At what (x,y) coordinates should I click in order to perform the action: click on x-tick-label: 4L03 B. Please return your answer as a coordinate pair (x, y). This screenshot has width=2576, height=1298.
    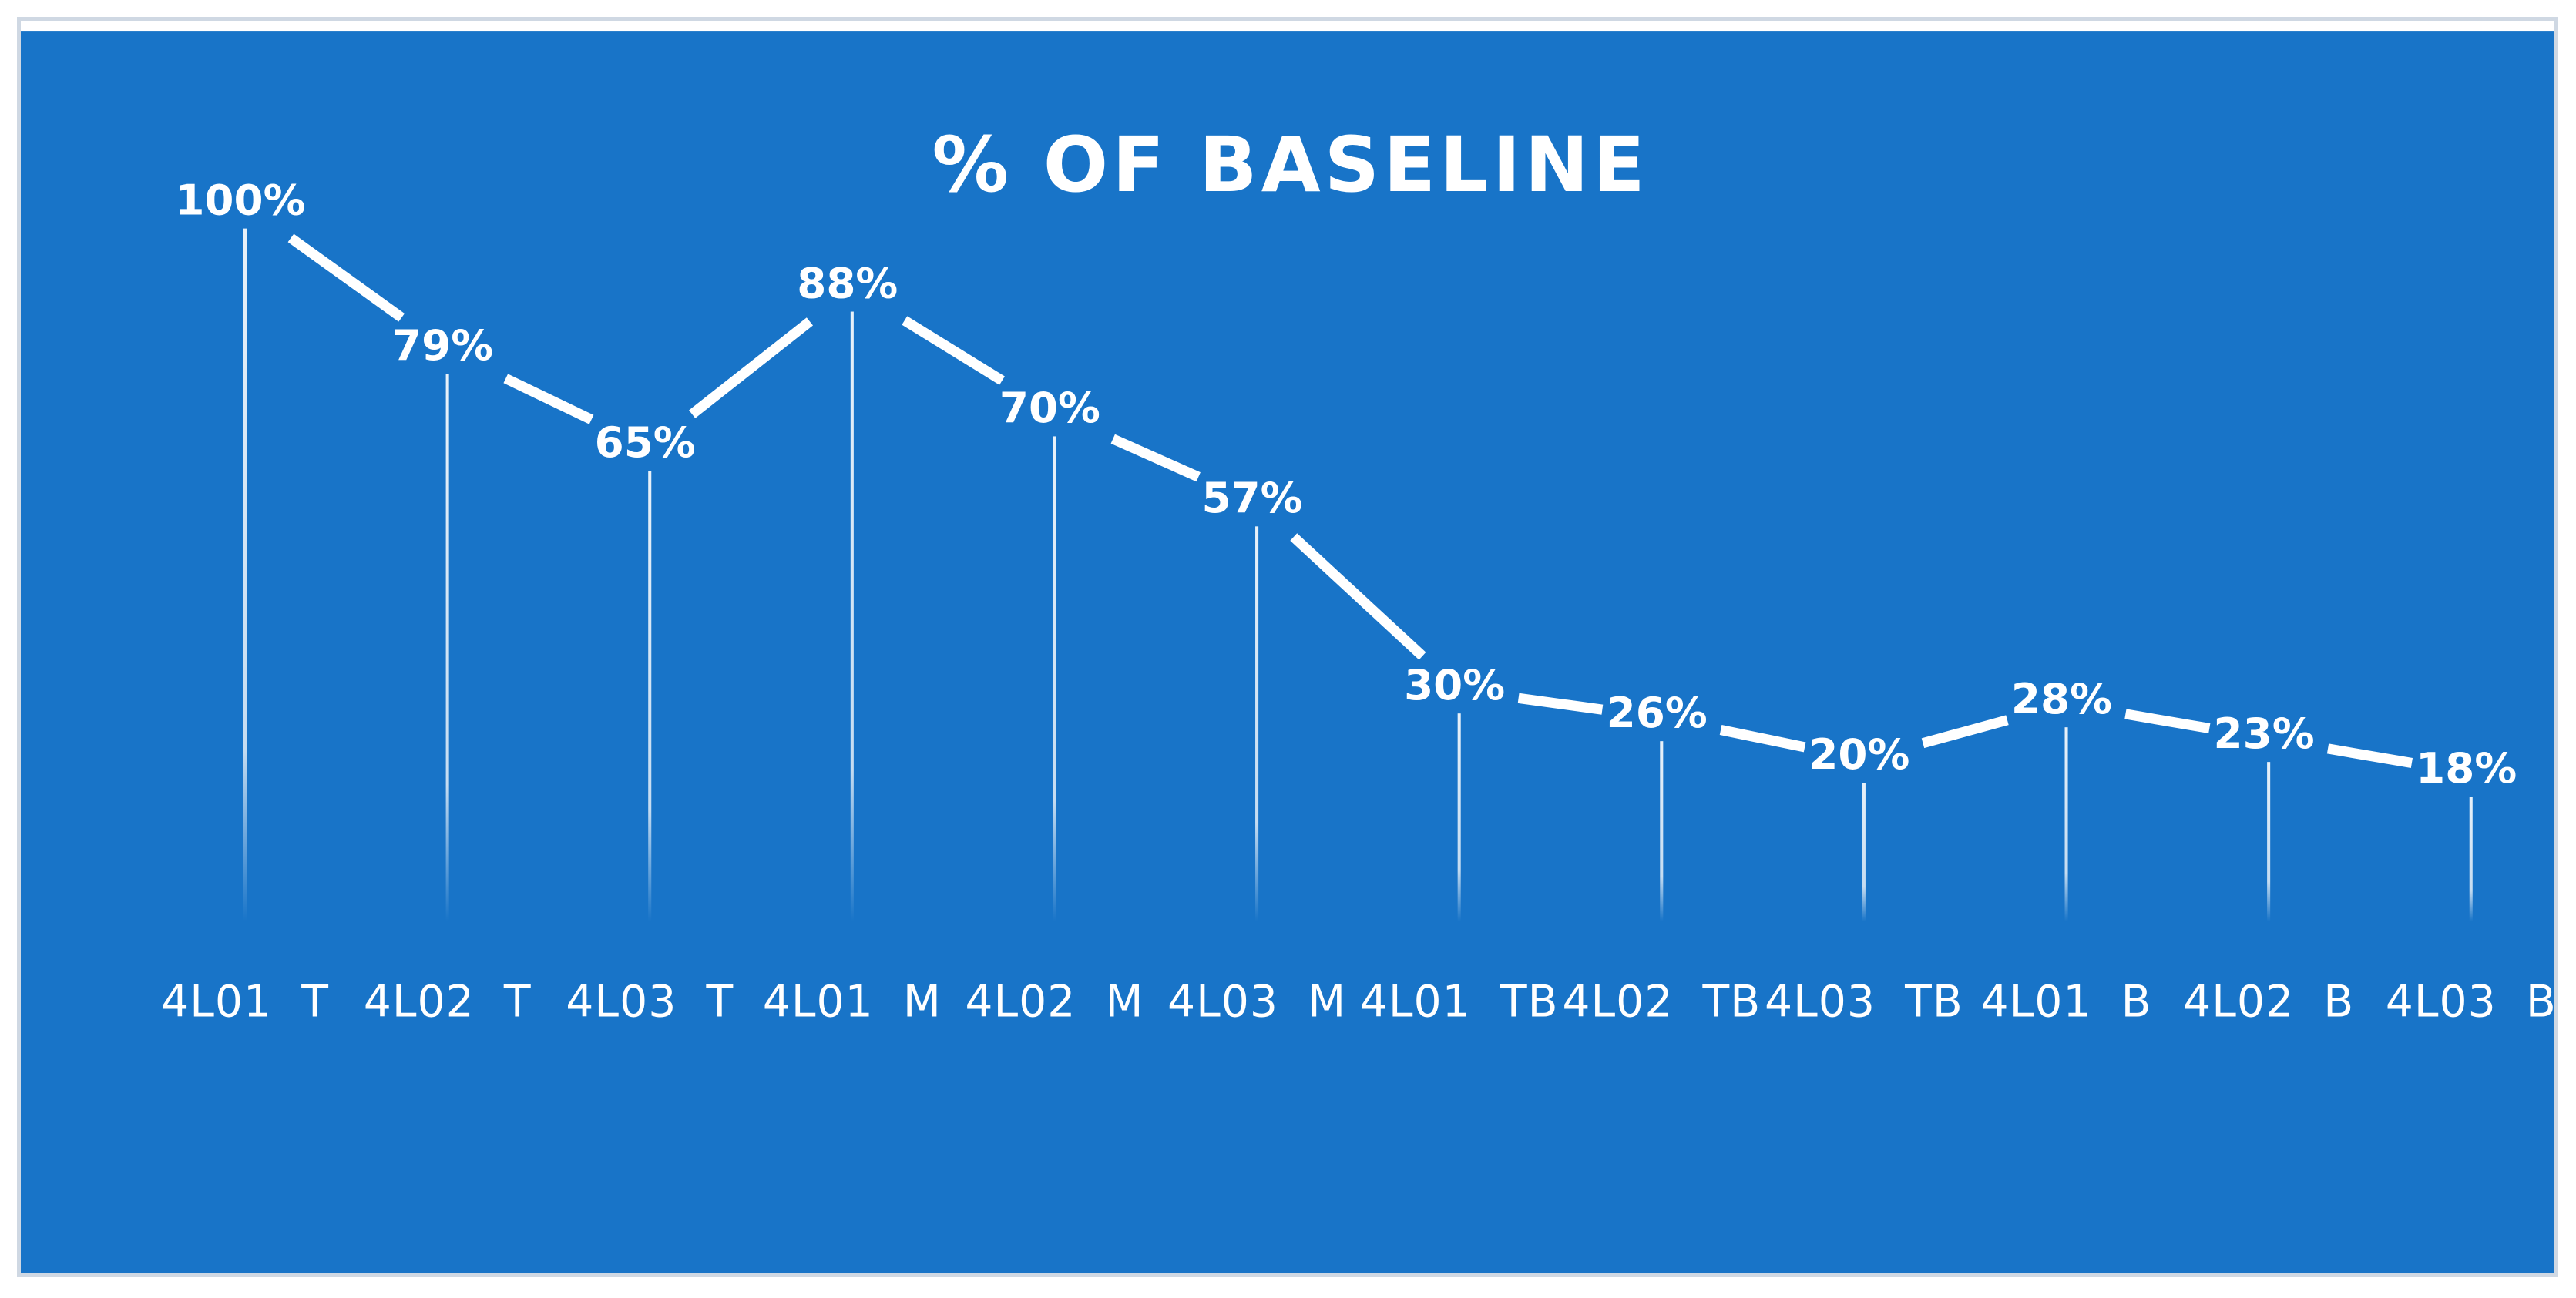
    Looking at the image, I should click on (2471, 1002).